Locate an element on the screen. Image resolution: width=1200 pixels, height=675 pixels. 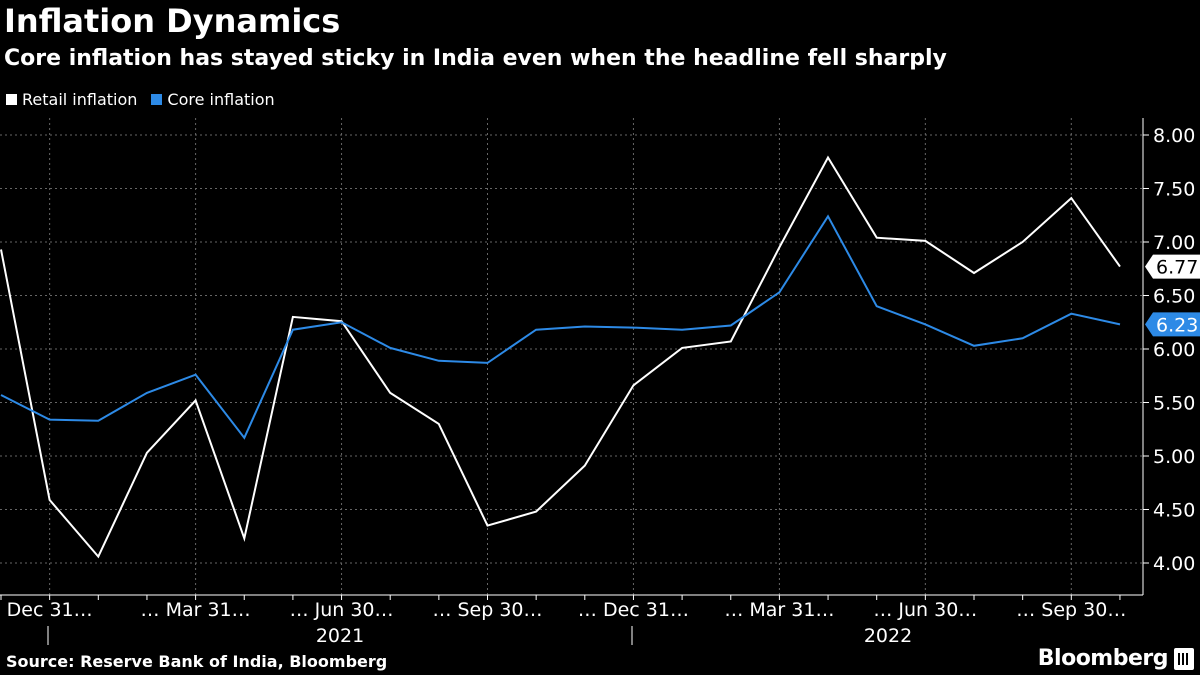
y-tick-label: 6.50 is located at coordinates (1174, 297).